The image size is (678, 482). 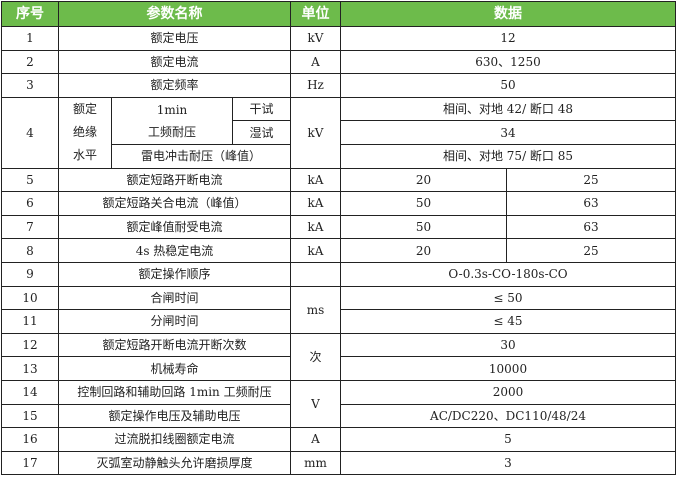 I want to click on row-value: ≤ 45, so click(x=508, y=321).